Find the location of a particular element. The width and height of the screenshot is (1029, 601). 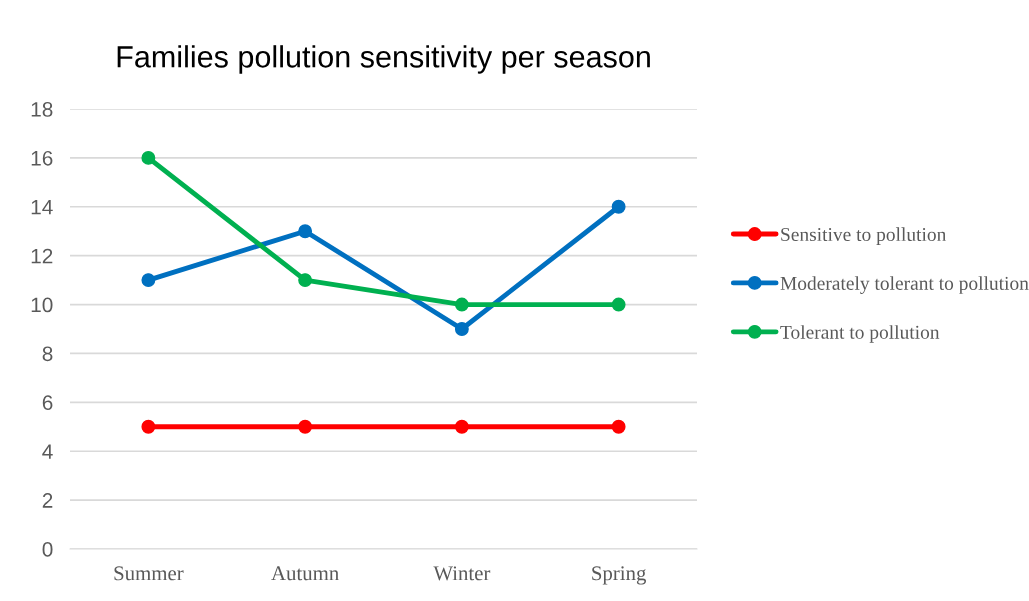

y-tick-label: 6 is located at coordinates (47, 403).